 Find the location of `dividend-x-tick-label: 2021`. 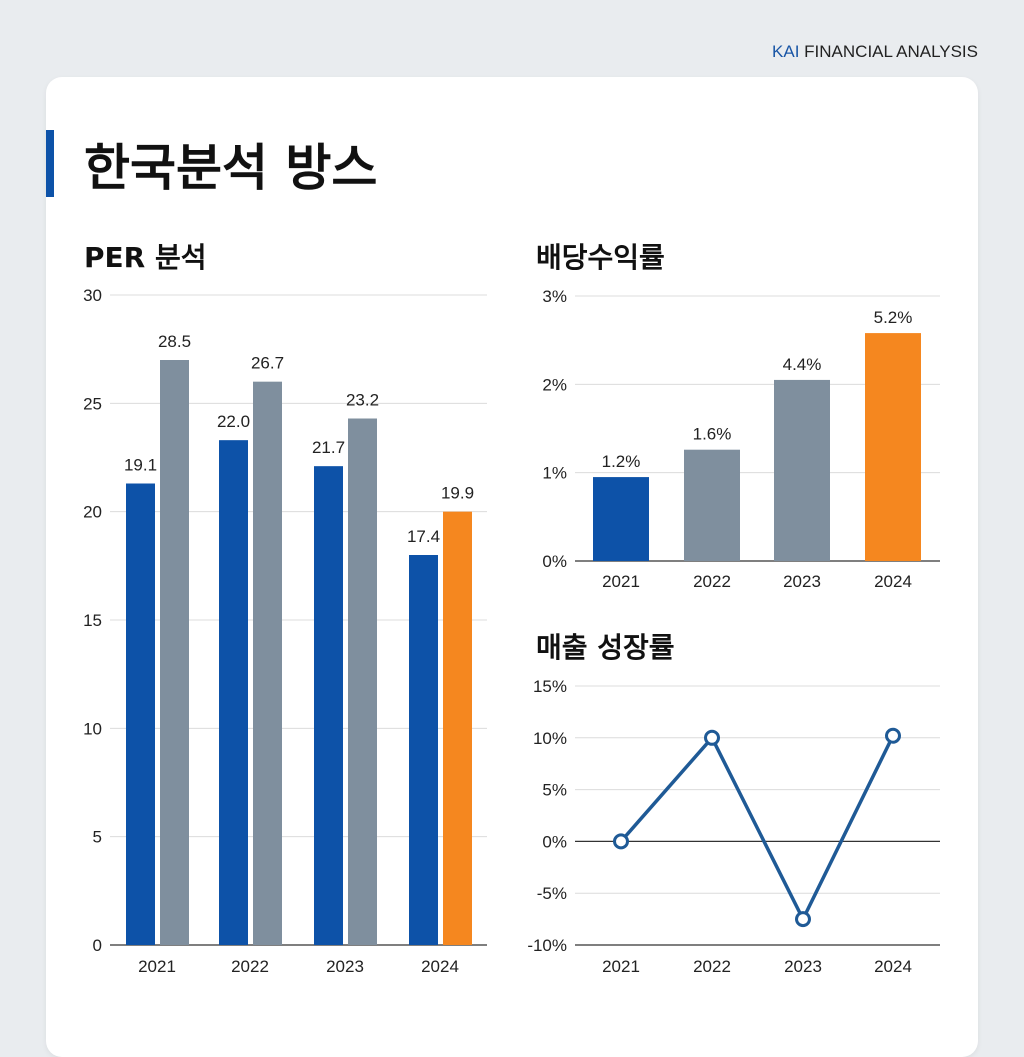

dividend-x-tick-label: 2021 is located at coordinates (621, 581).